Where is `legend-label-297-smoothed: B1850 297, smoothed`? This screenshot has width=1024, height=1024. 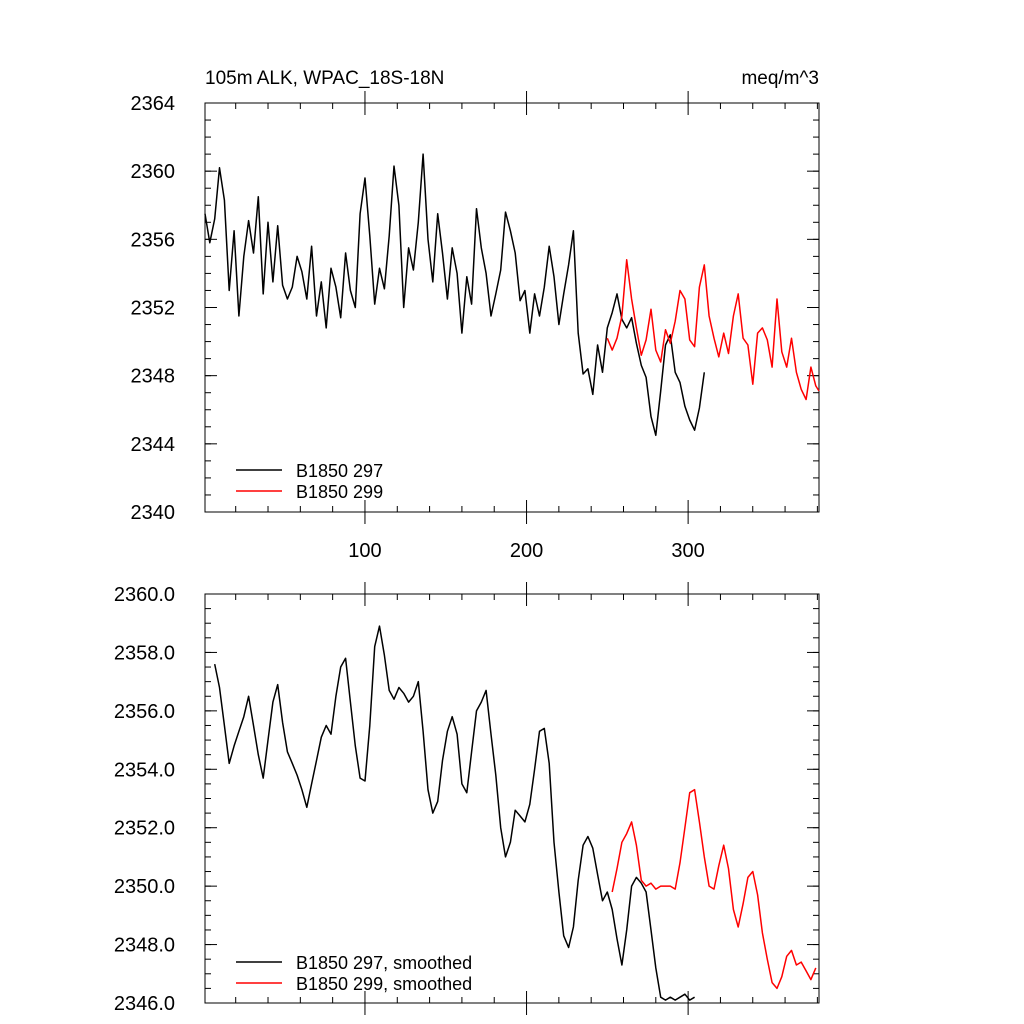
legend-label-297-smoothed: B1850 297, smoothed is located at coordinates (384, 963).